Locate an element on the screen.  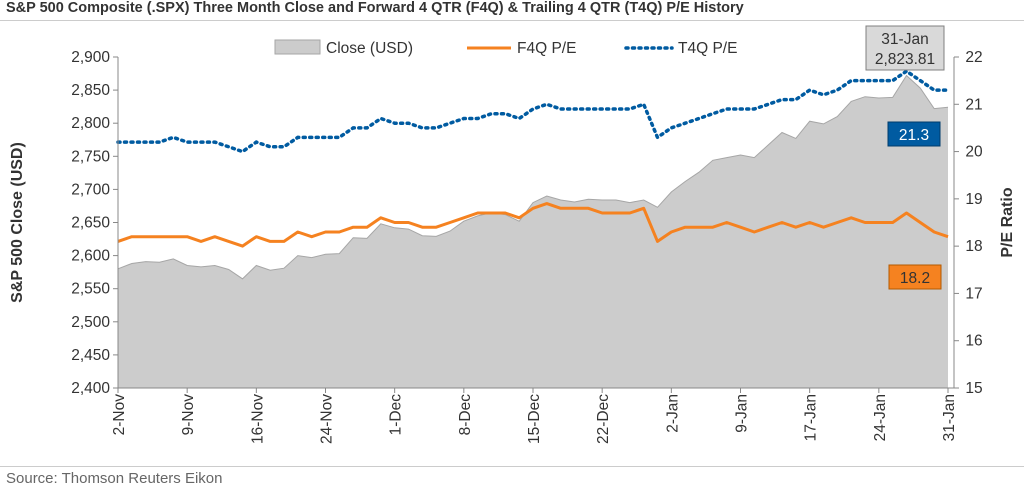
f4q-end-label-value: 18.2 is located at coordinates (915, 278).